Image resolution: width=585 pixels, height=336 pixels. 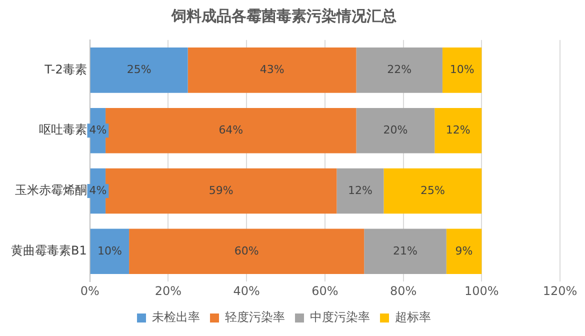 I want to click on data-label: 21%, so click(x=405, y=251).